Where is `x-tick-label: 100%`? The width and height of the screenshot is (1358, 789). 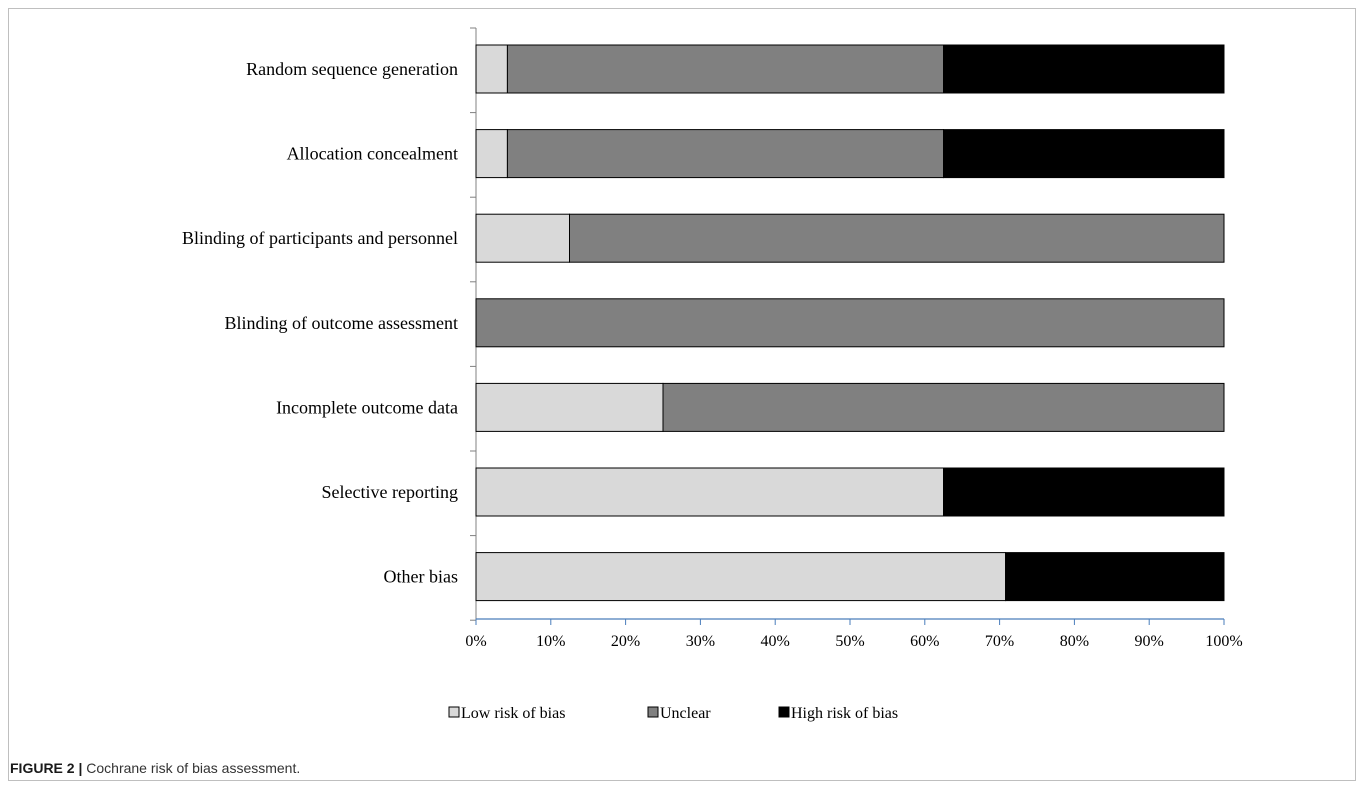 x-tick-label: 100% is located at coordinates (1223, 641).